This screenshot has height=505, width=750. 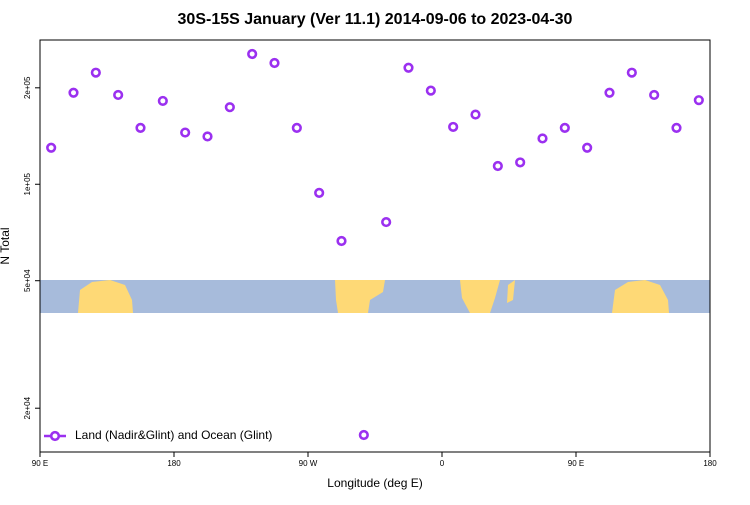 What do you see at coordinates (55, 436) in the screenshot?
I see `legend-marker` at bounding box center [55, 436].